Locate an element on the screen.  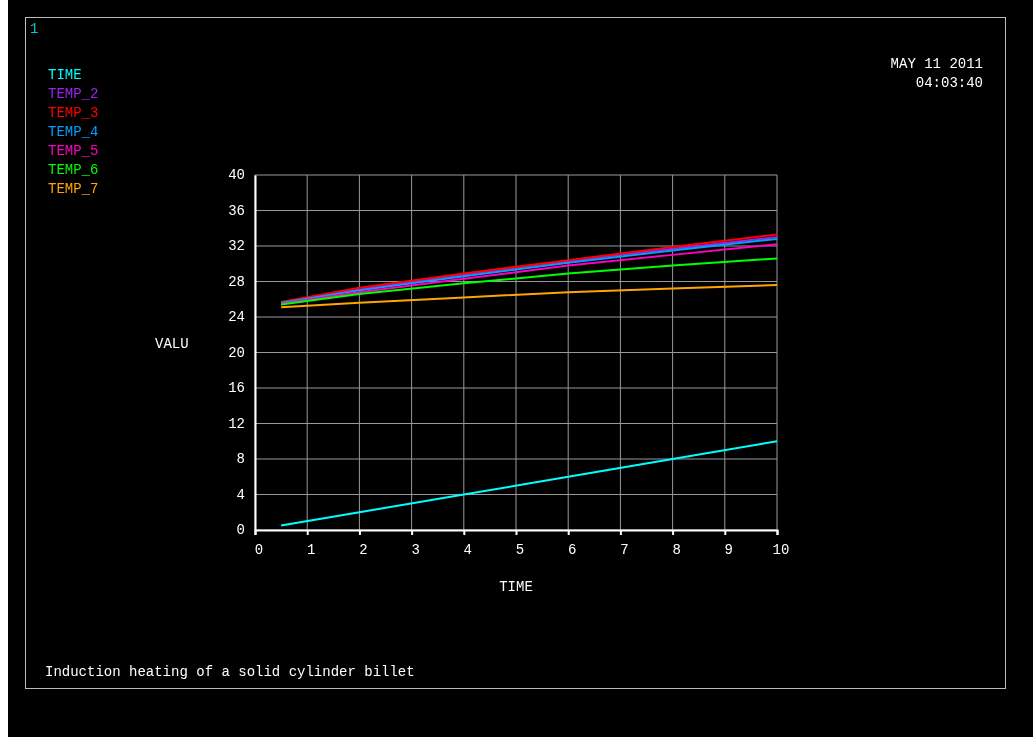
y-tick-label: 12 is located at coordinates (236, 423).